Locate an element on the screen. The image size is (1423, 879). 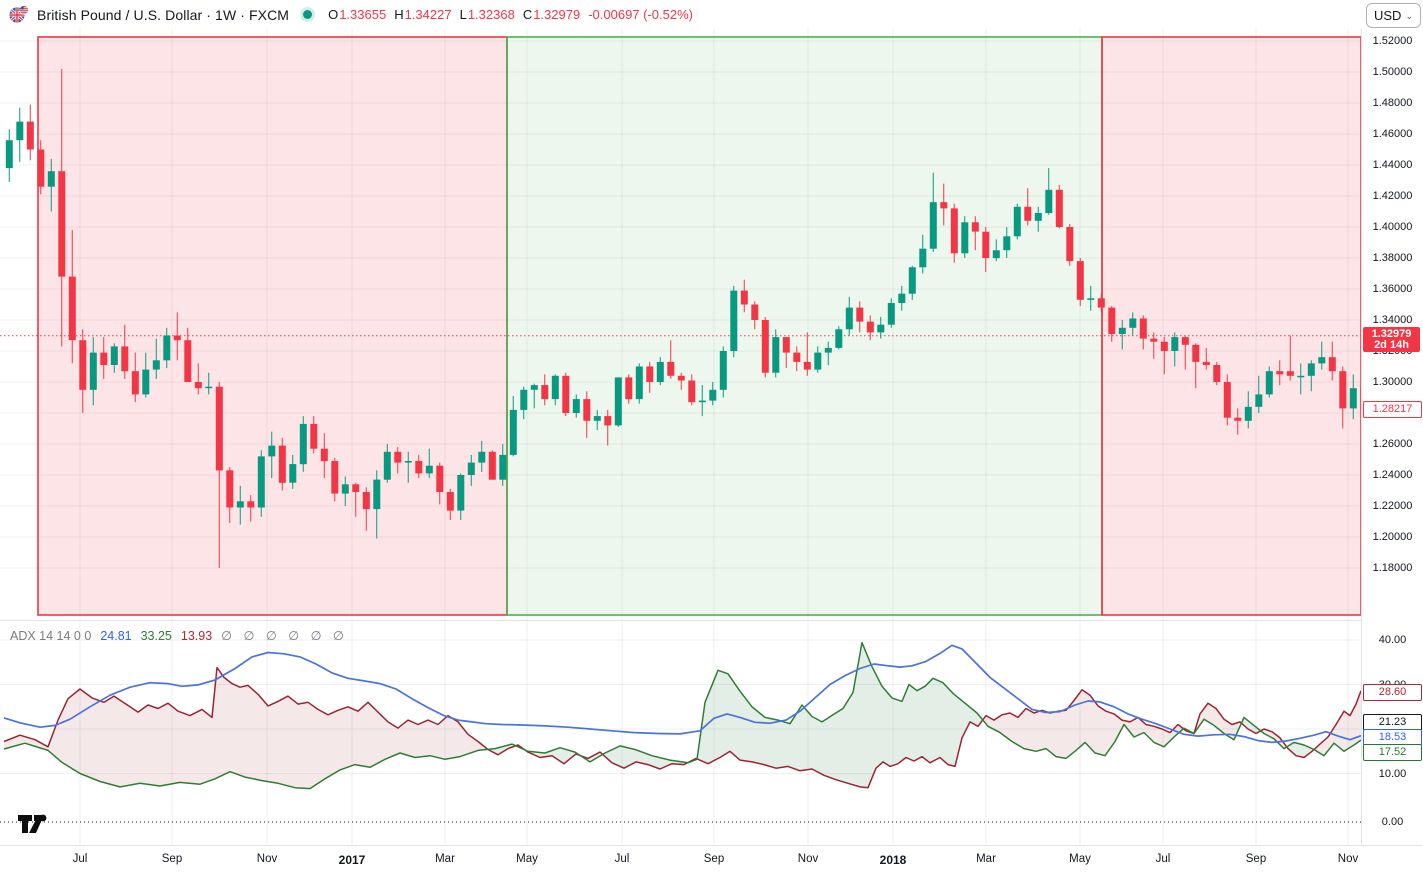
adx-value-badge: 17.52 is located at coordinates (1392, 752).